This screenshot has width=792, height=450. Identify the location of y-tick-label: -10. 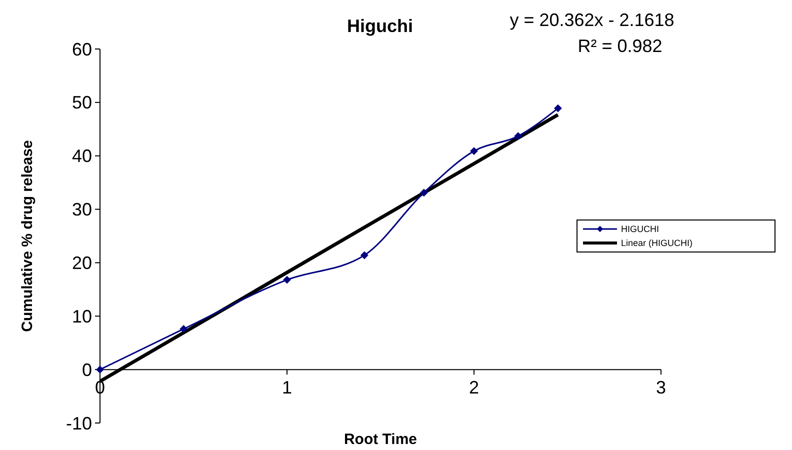
(79, 423).